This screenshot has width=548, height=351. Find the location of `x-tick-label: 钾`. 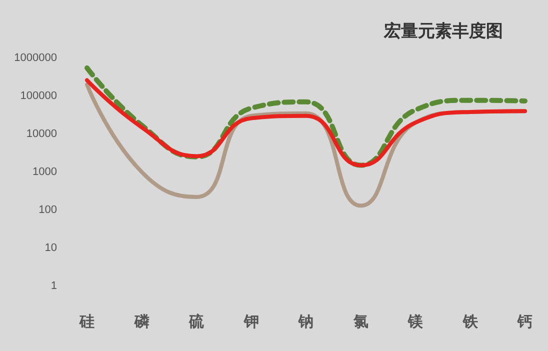

x-tick-label: 钾 is located at coordinates (250, 321).